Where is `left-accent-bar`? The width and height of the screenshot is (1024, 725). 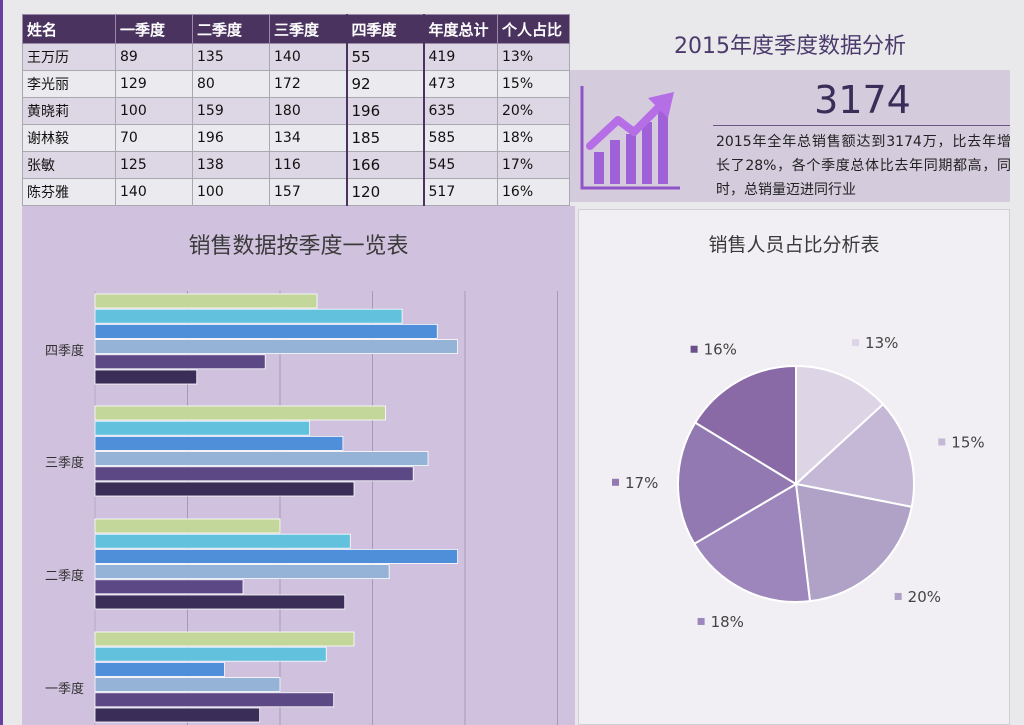
left-accent-bar is located at coordinates (1, 362).